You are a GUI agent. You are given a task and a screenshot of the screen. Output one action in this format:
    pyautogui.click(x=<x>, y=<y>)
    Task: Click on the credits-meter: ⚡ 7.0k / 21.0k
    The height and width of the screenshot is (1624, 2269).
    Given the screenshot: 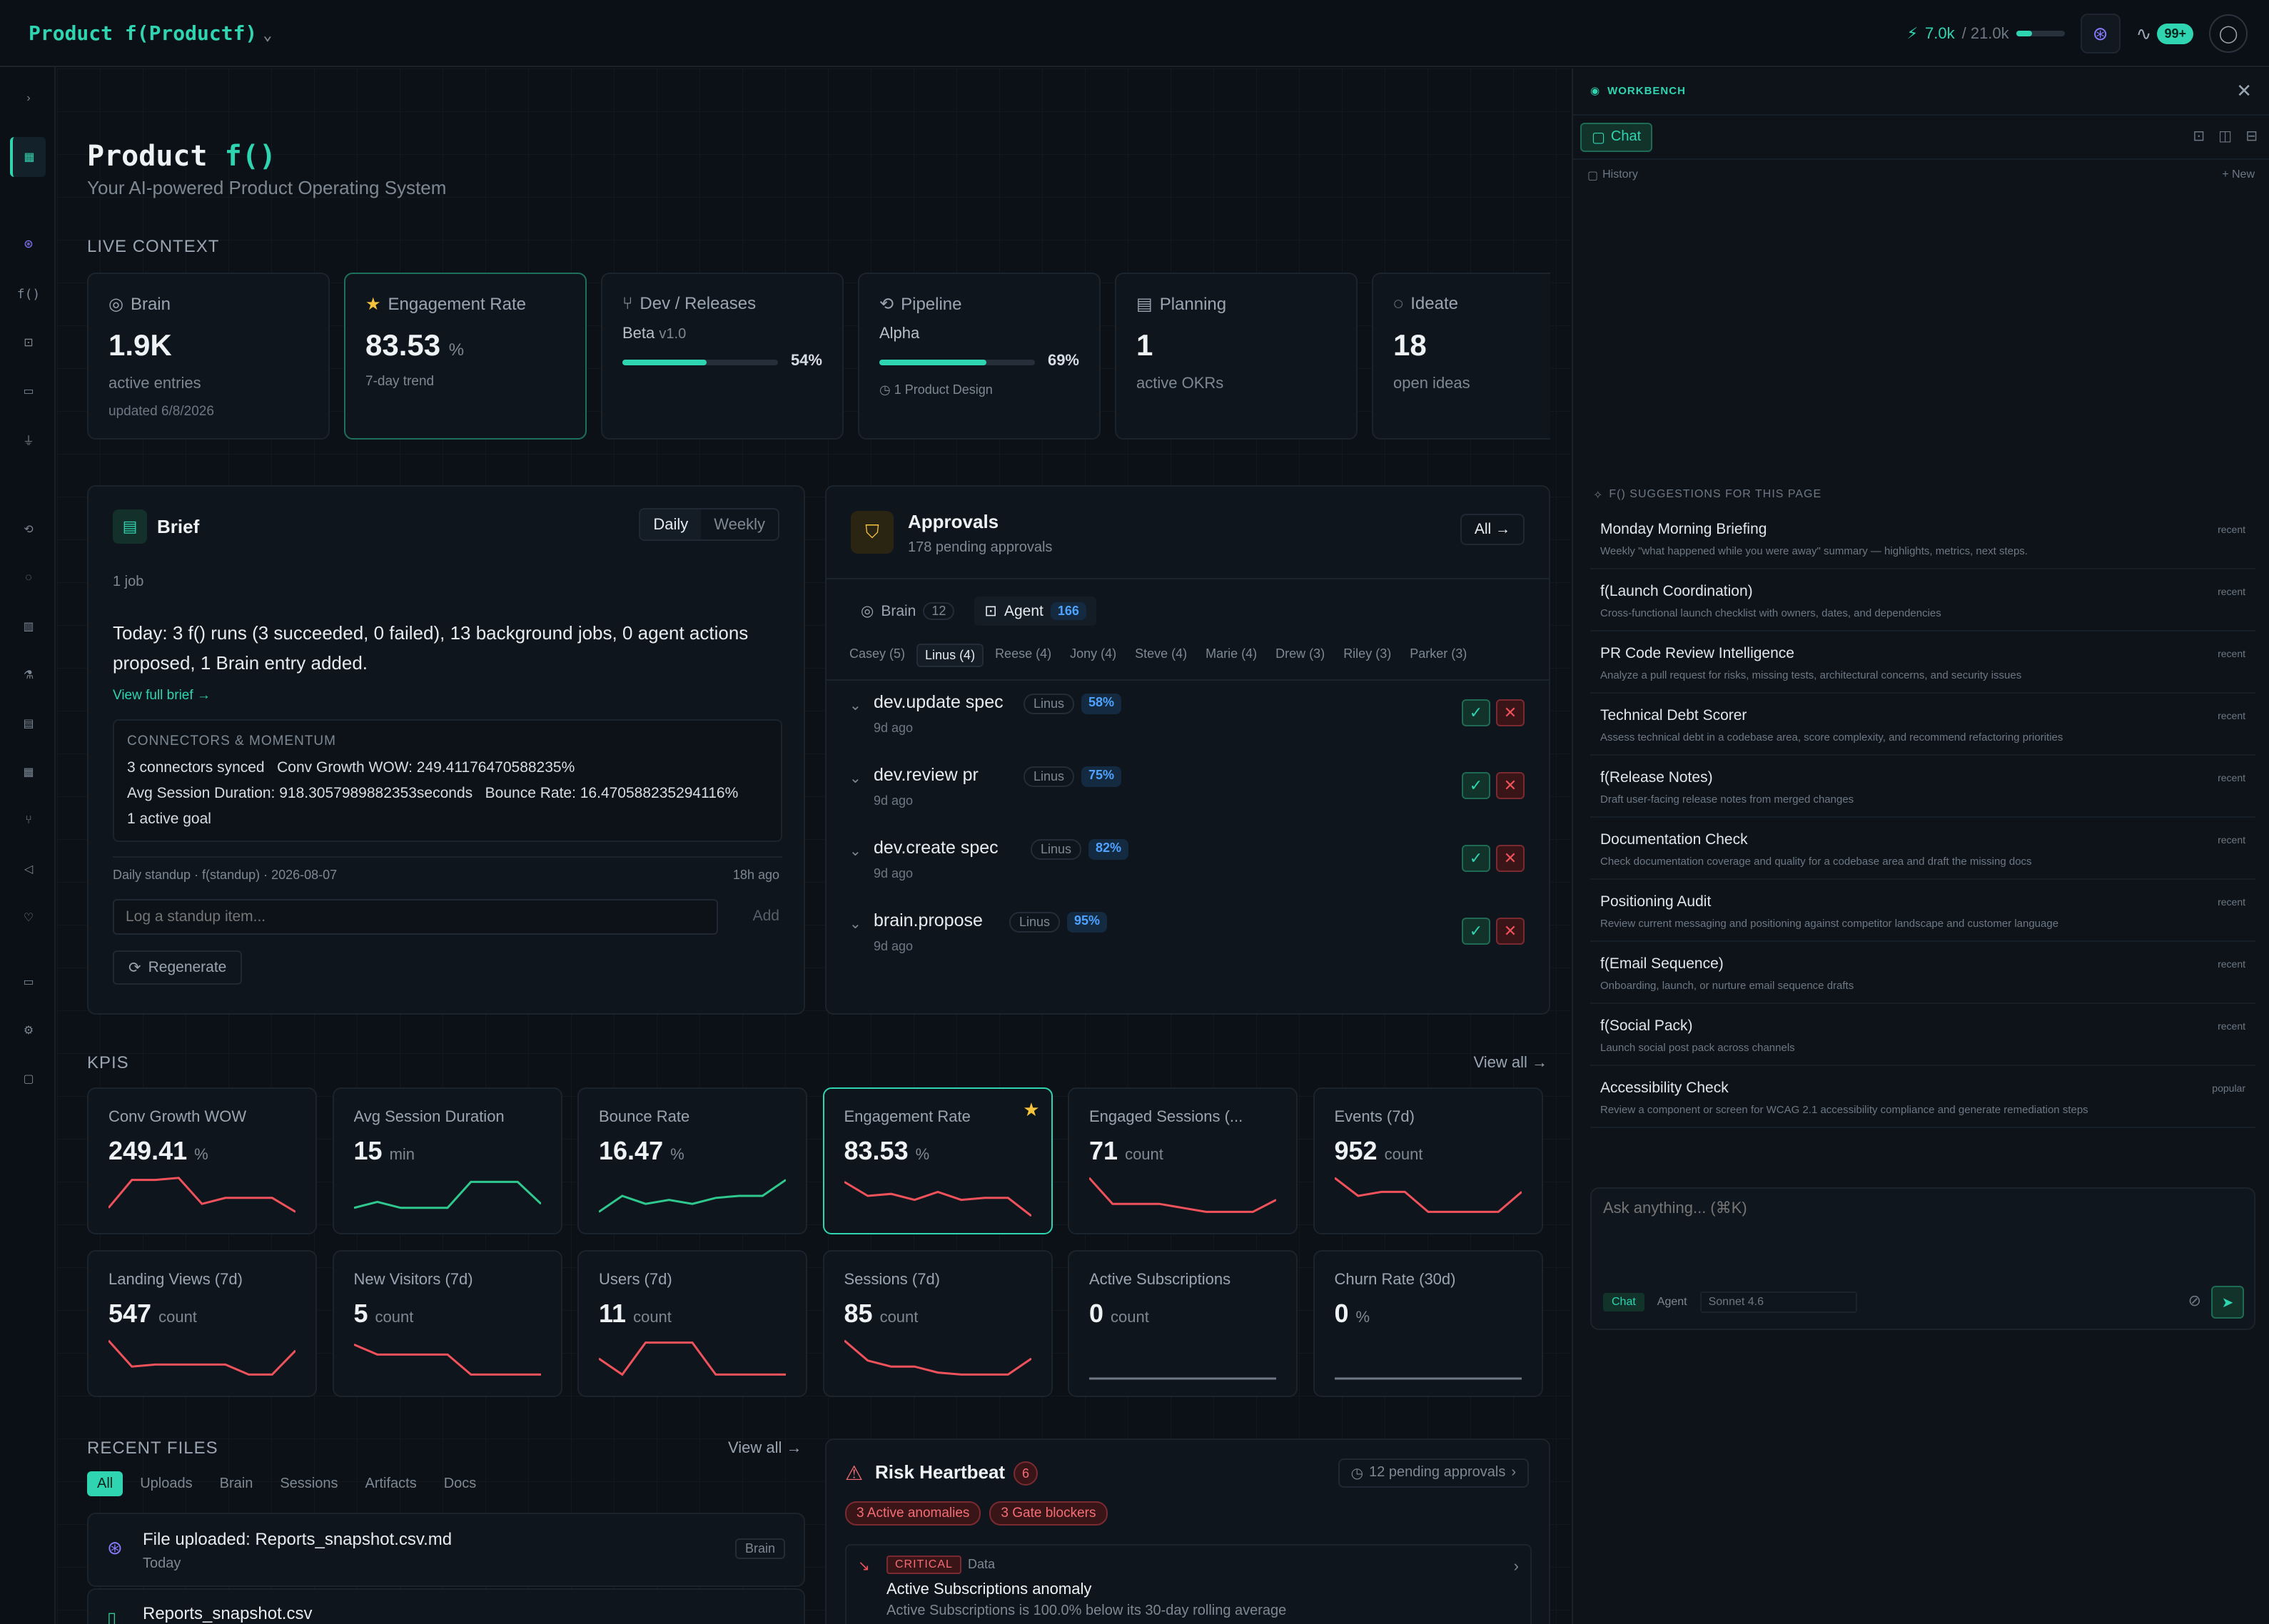 What is the action you would take?
    pyautogui.click(x=1986, y=33)
    